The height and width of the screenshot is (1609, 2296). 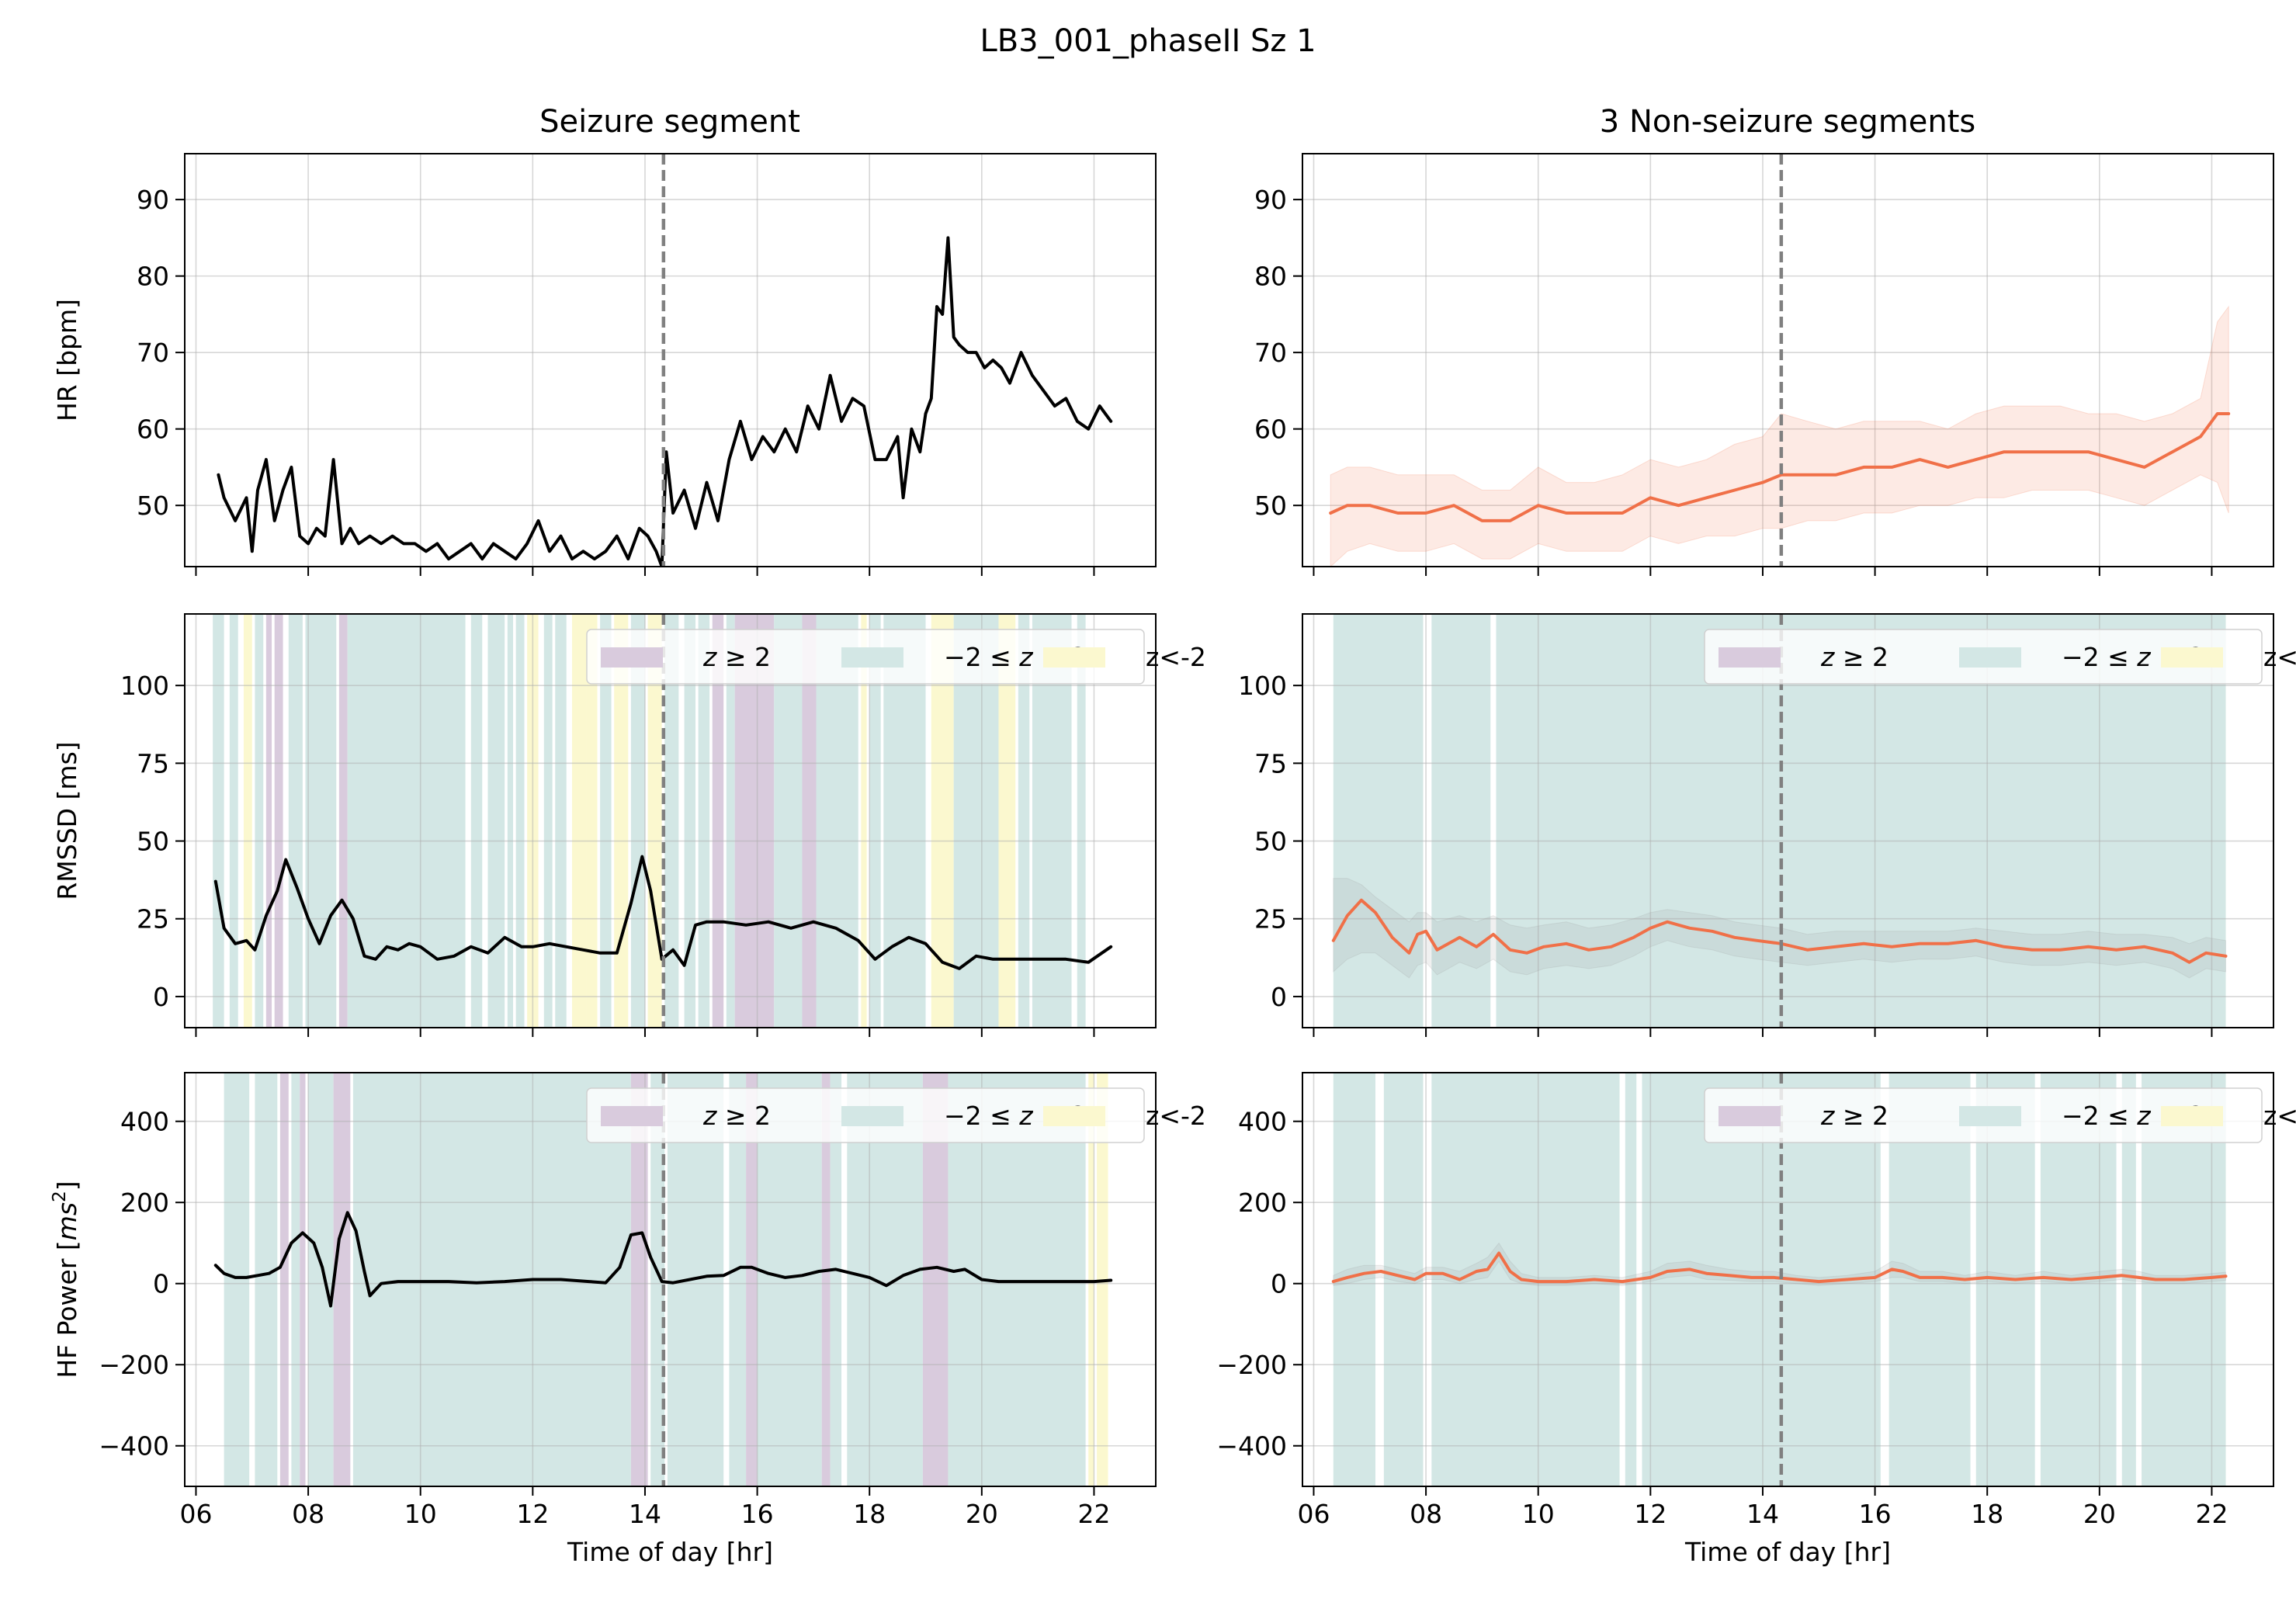 I want to click on y-tick-label: 90, so click(x=153, y=200).